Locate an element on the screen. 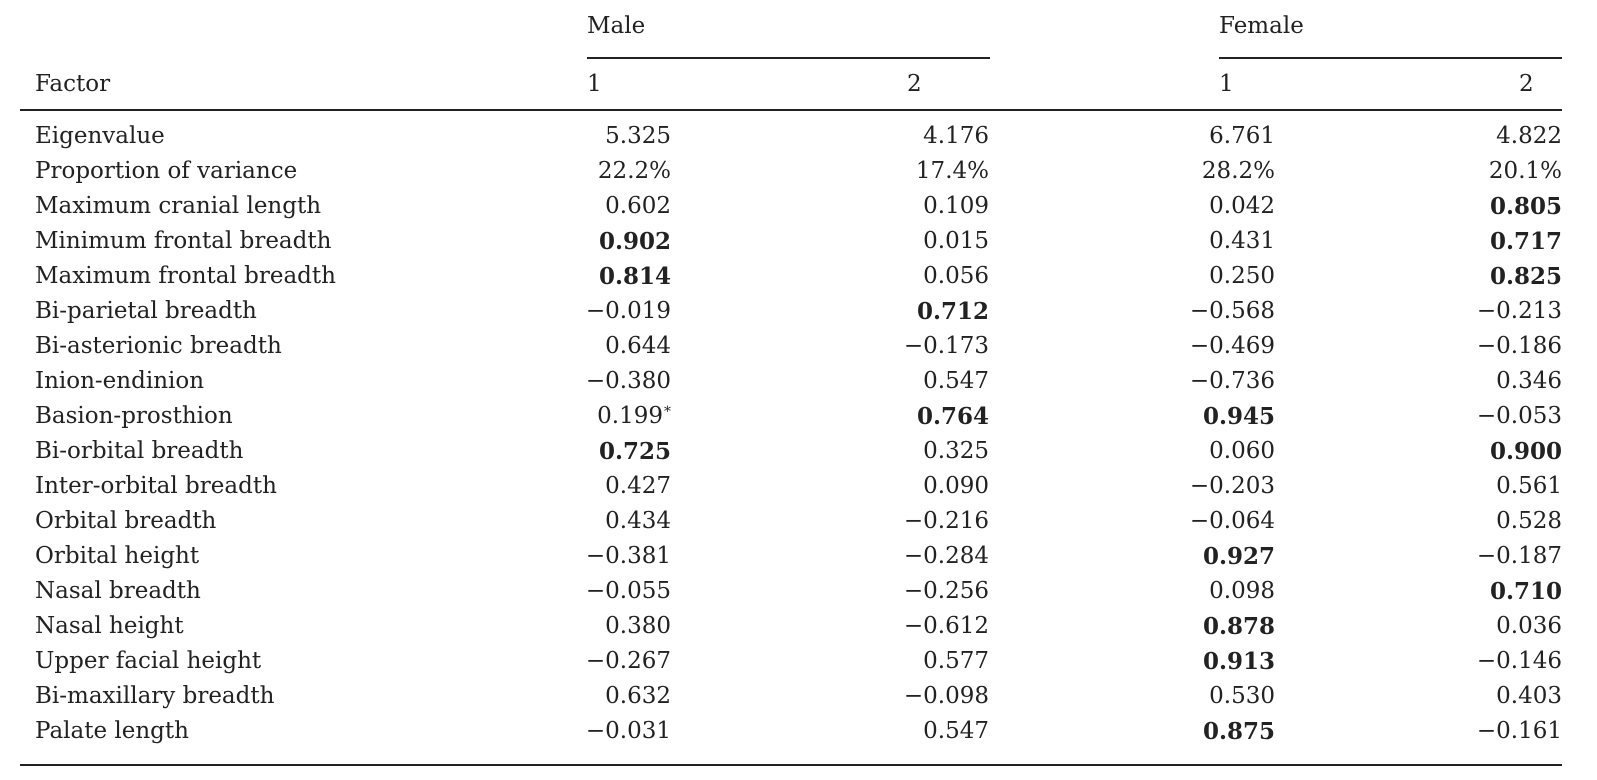 This screenshot has height=780, width=1597. cell-f1: −0.568 is located at coordinates (1232, 311).